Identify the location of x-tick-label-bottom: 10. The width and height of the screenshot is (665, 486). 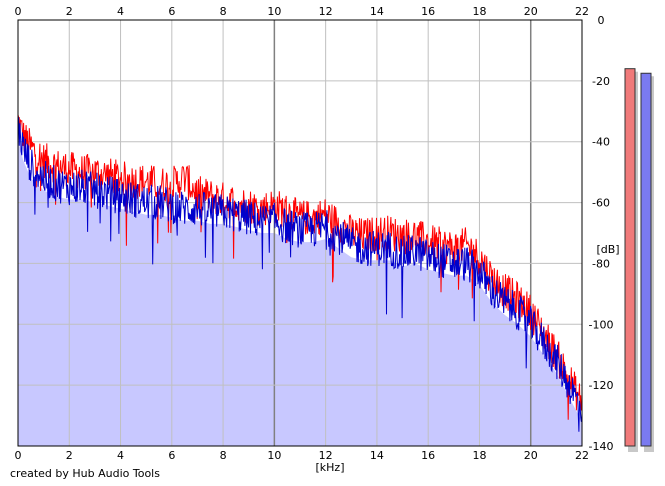
(274, 455).